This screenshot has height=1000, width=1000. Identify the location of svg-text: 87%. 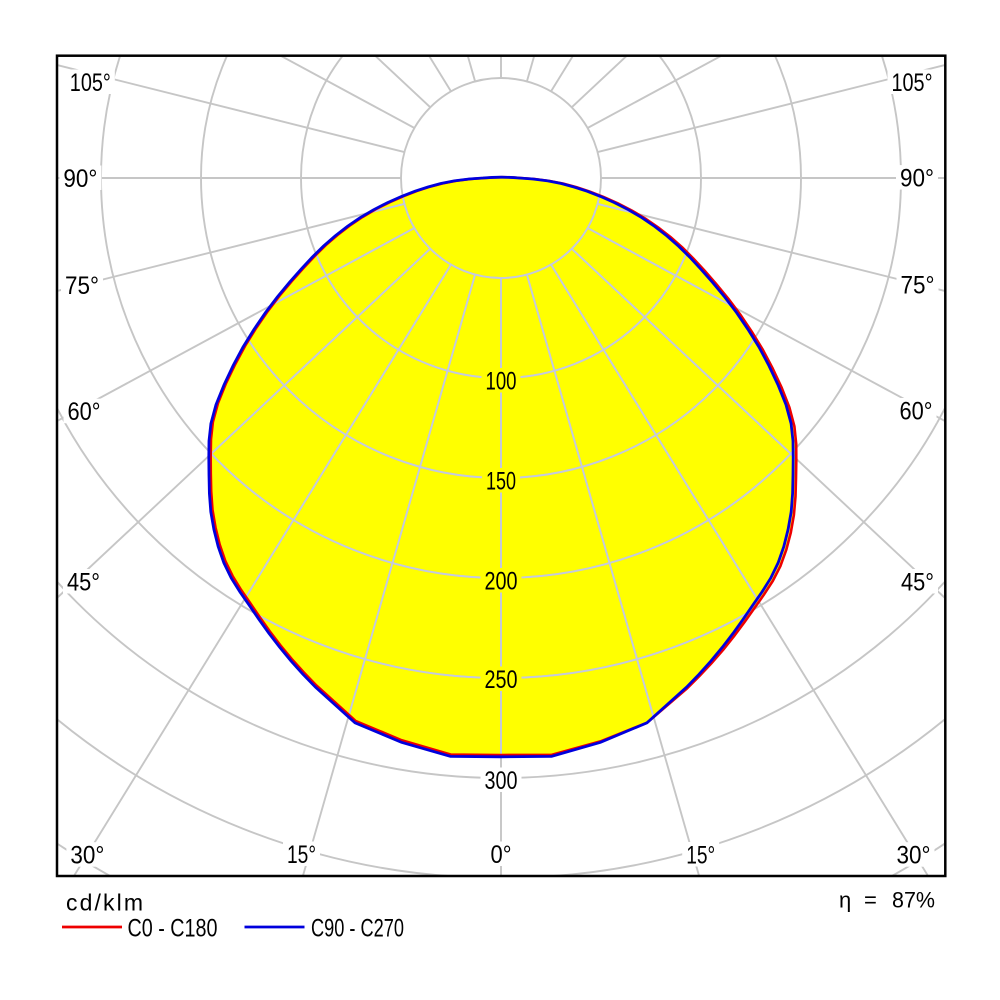
(913, 900).